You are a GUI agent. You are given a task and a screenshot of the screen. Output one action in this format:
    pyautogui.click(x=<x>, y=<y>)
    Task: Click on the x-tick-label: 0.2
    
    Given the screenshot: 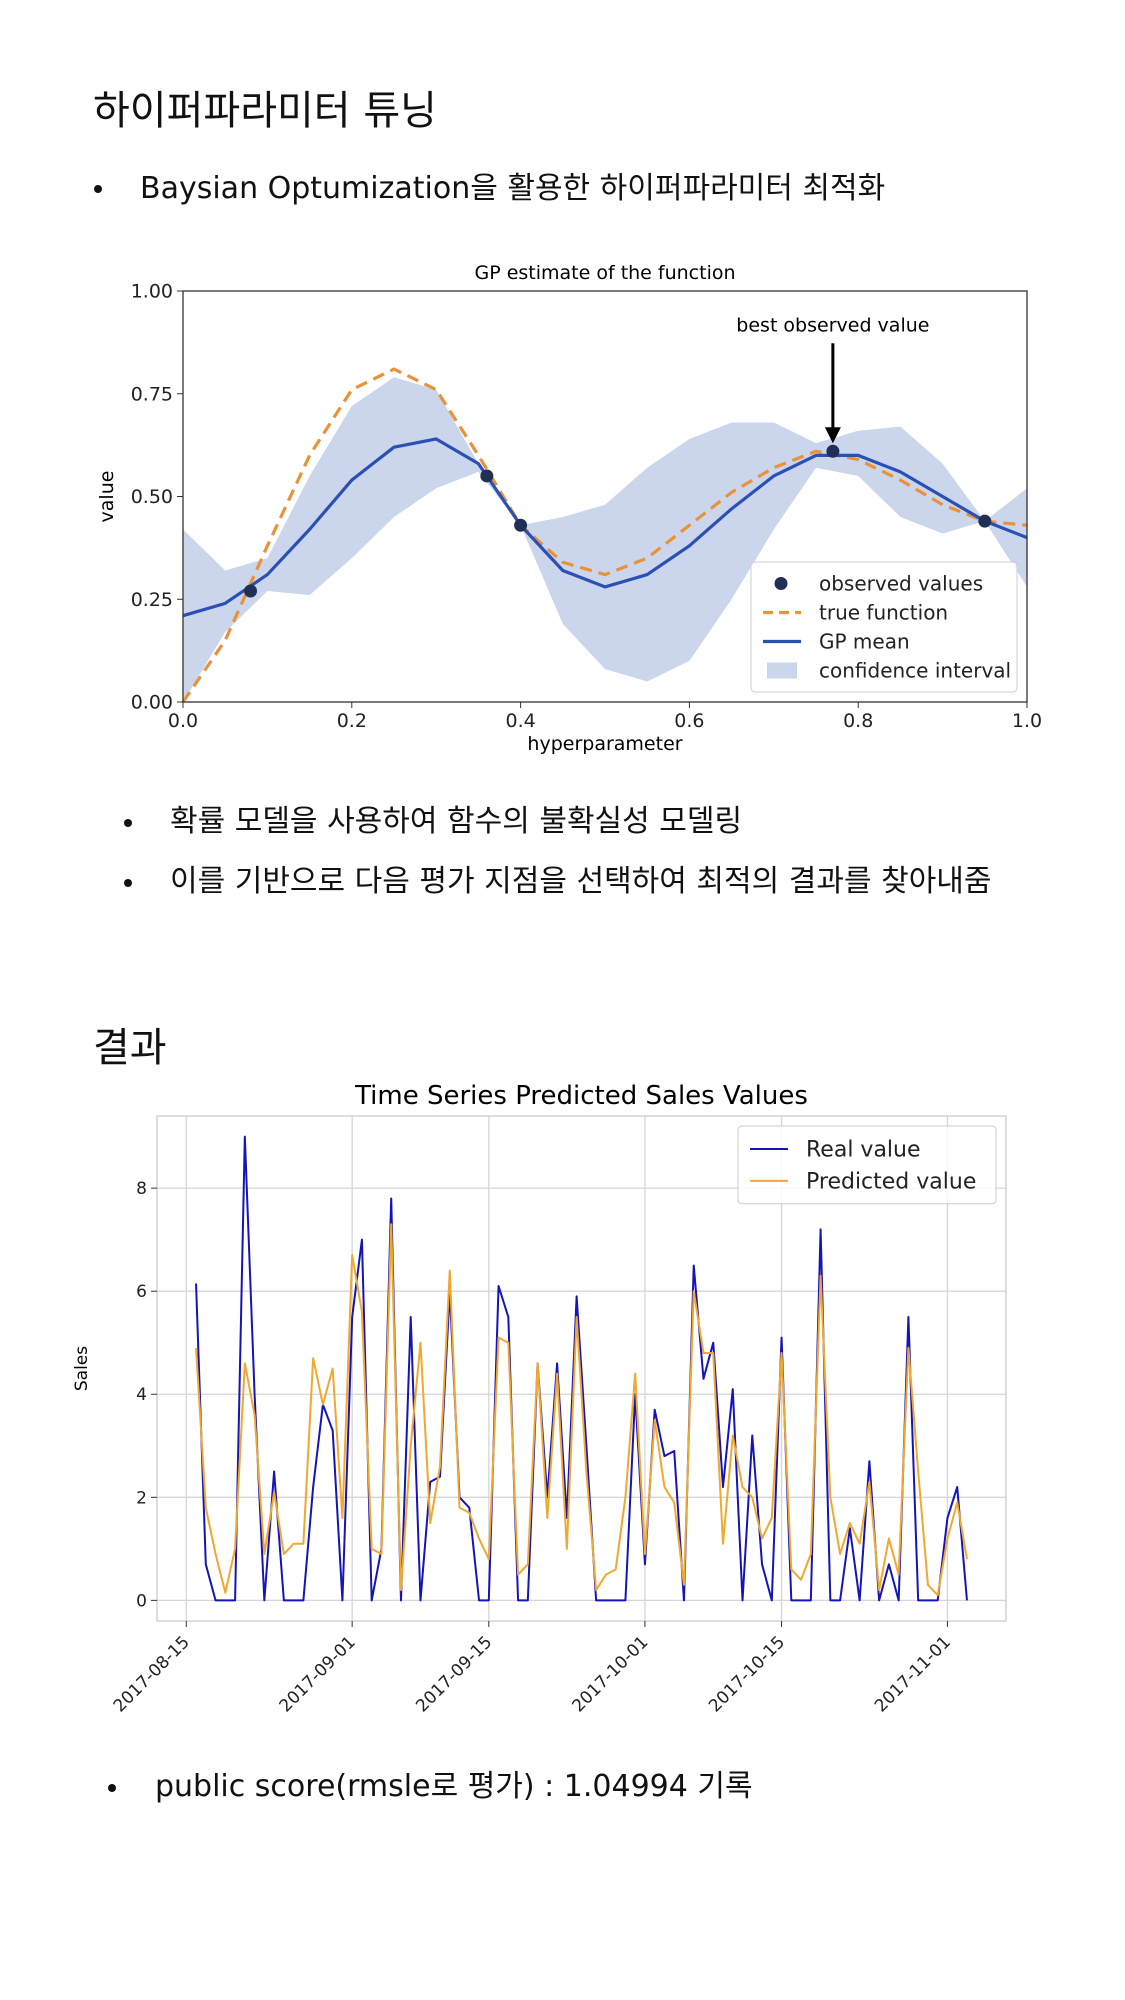 What is the action you would take?
    pyautogui.click(x=352, y=721)
    